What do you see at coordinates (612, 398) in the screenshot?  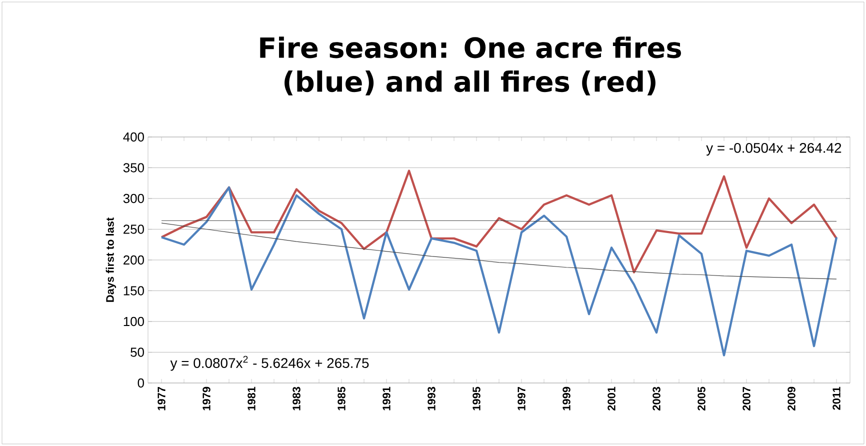 I see `x-tick-label: 2001` at bounding box center [612, 398].